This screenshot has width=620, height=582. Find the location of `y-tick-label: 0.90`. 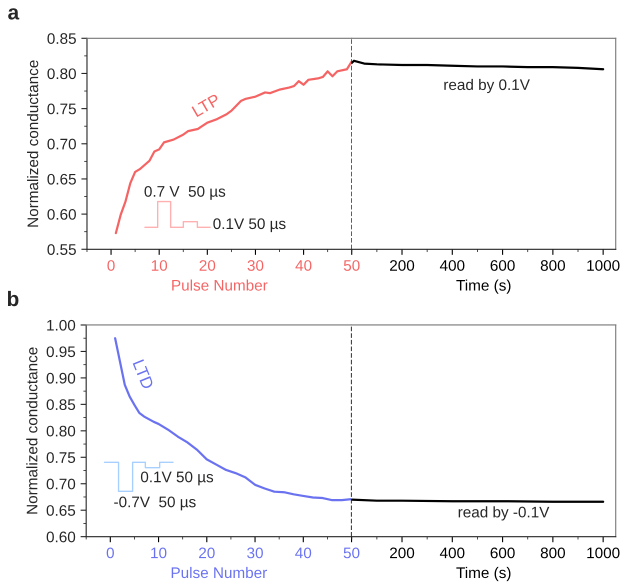

y-tick-label: 0.90 is located at coordinates (61, 378).